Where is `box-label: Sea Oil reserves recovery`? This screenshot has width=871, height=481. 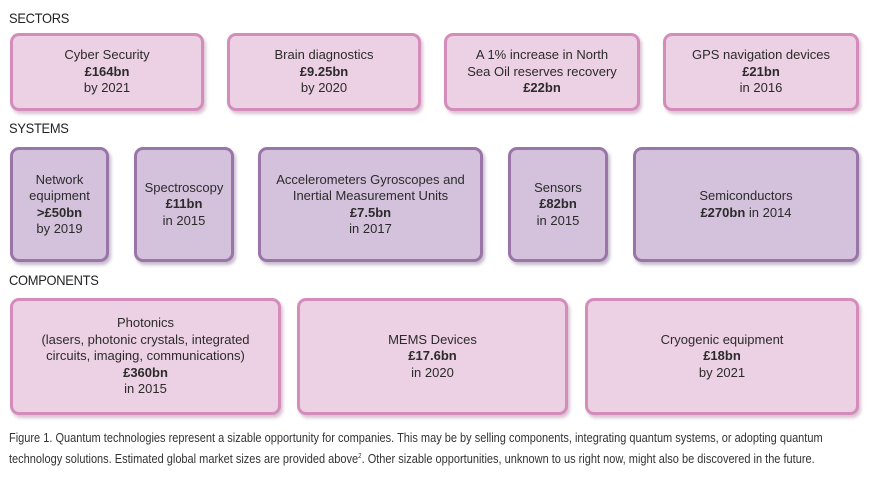
box-label: Sea Oil reserves recovery is located at coordinates (542, 71).